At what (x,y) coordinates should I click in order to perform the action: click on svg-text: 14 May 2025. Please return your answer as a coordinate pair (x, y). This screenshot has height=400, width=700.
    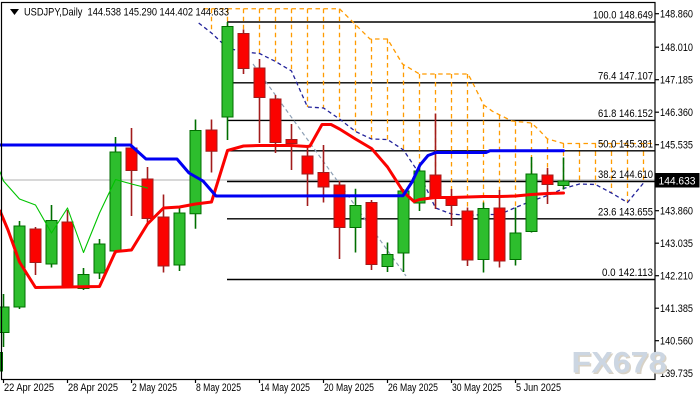
    Looking at the image, I should click on (285, 388).